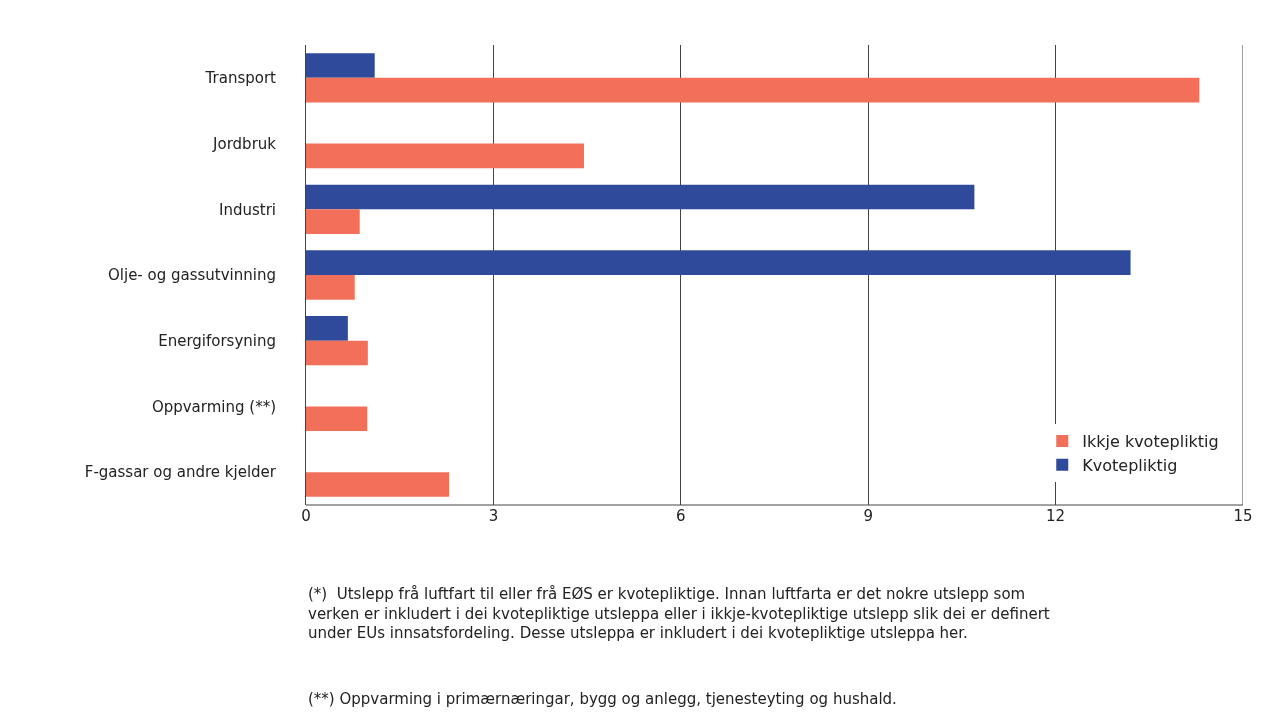 The width and height of the screenshot is (1279, 724). I want to click on x-tick-label: 9, so click(868, 516).